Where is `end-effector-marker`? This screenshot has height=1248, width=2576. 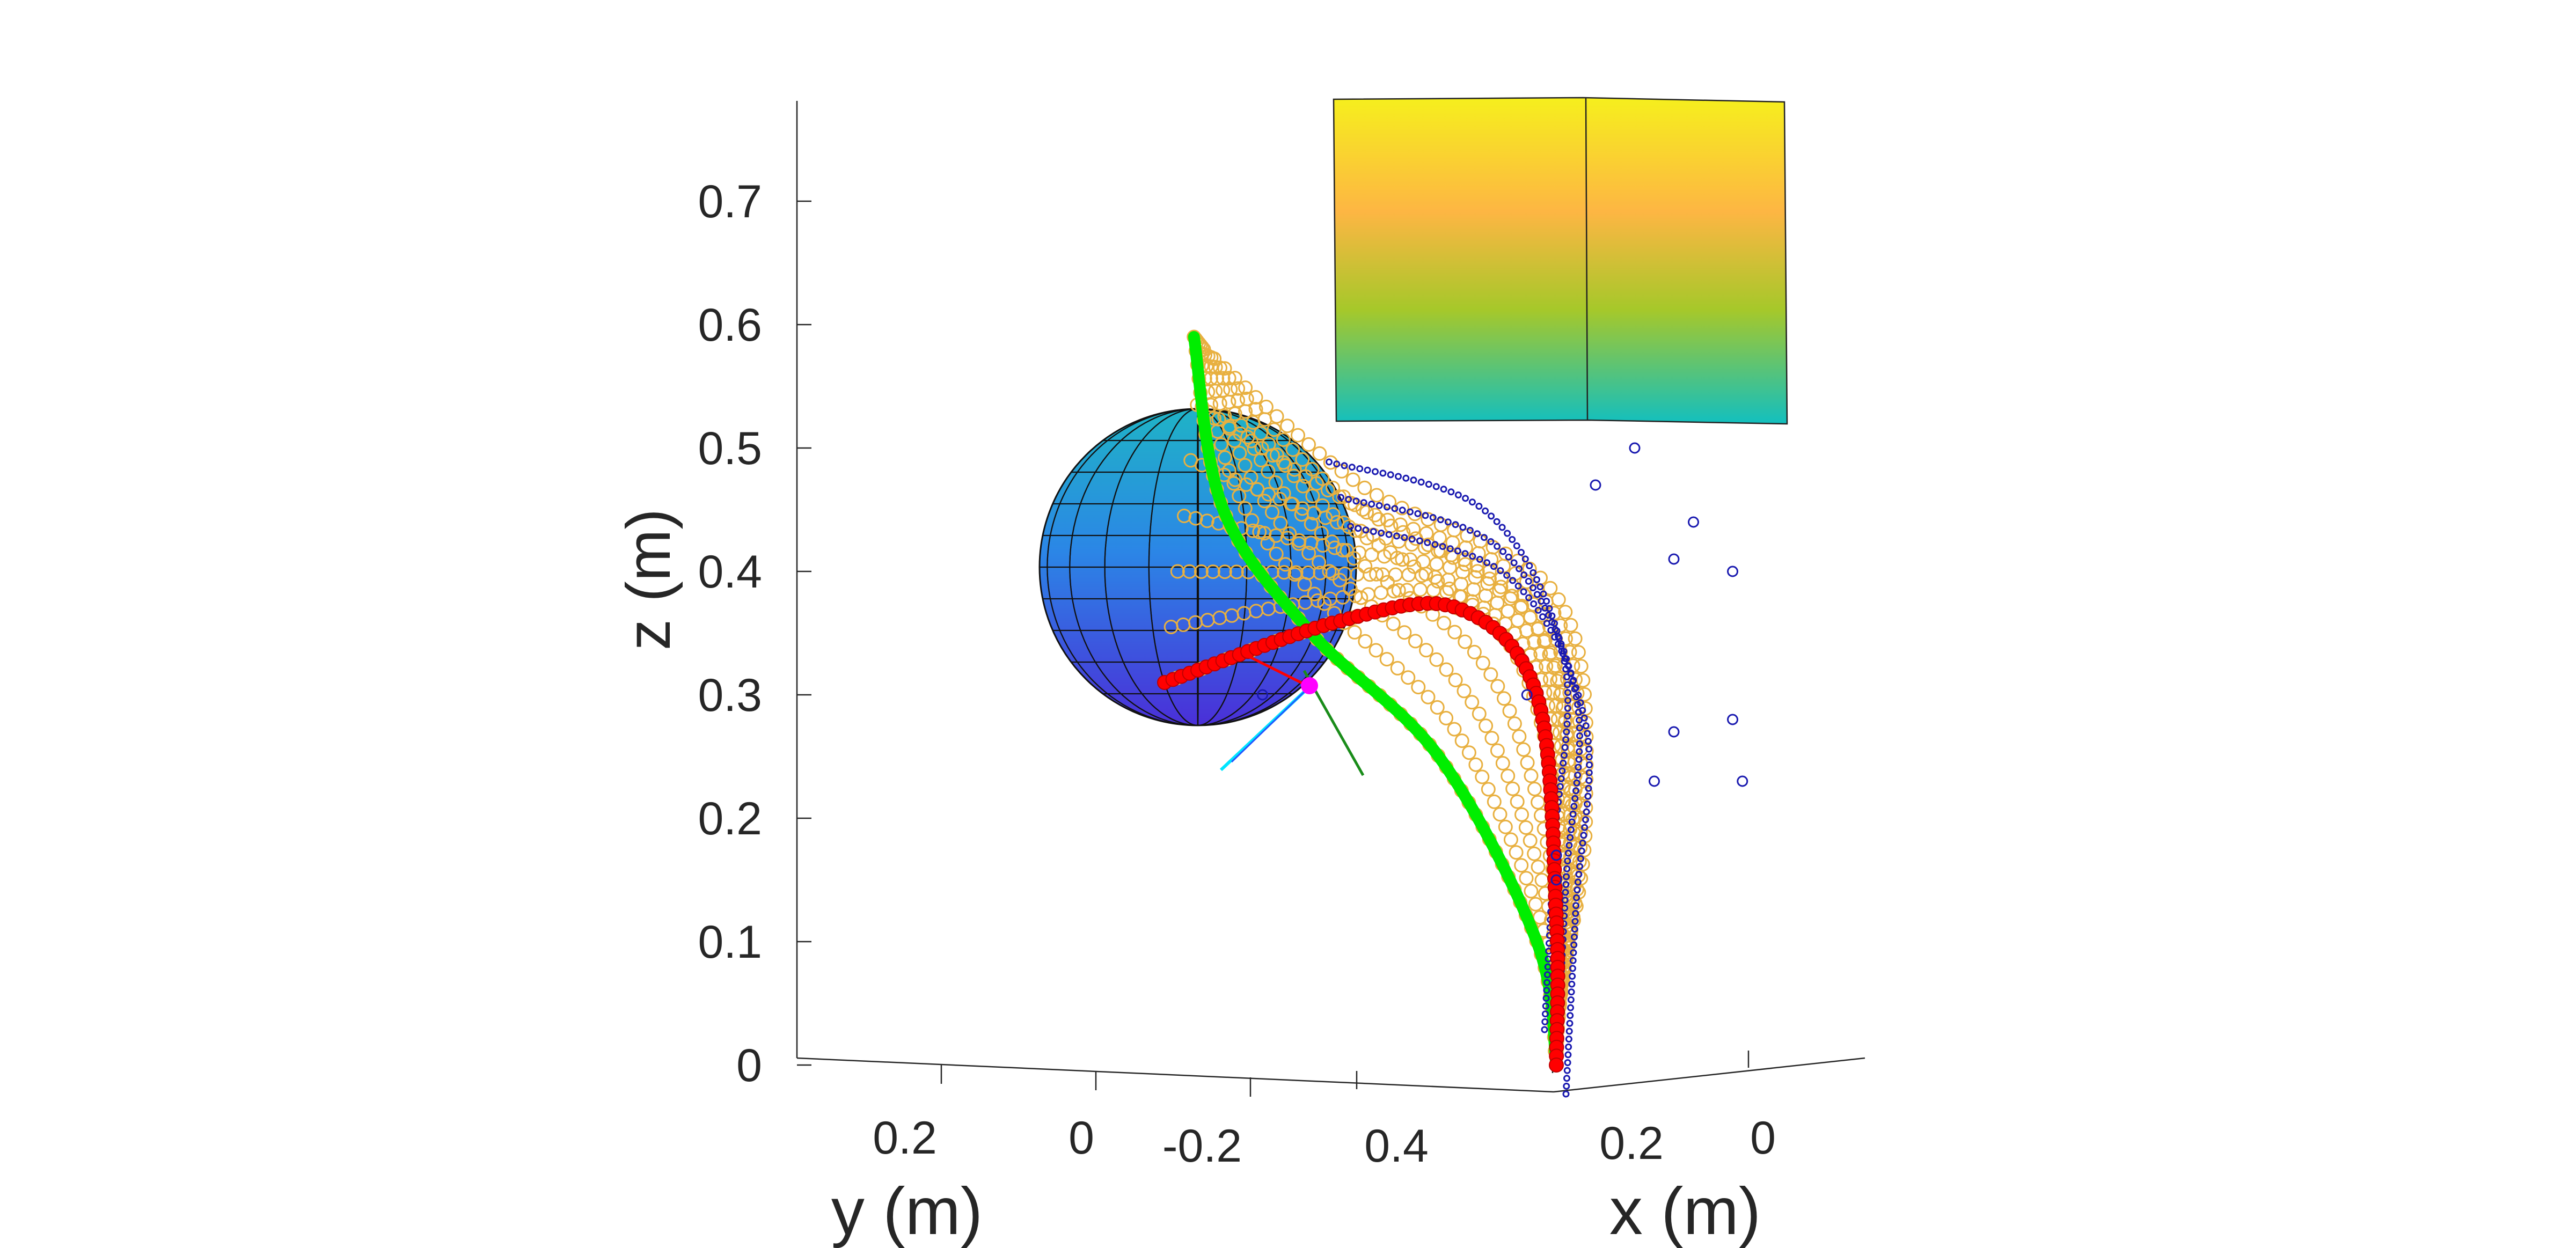
end-effector-marker is located at coordinates (1309, 685).